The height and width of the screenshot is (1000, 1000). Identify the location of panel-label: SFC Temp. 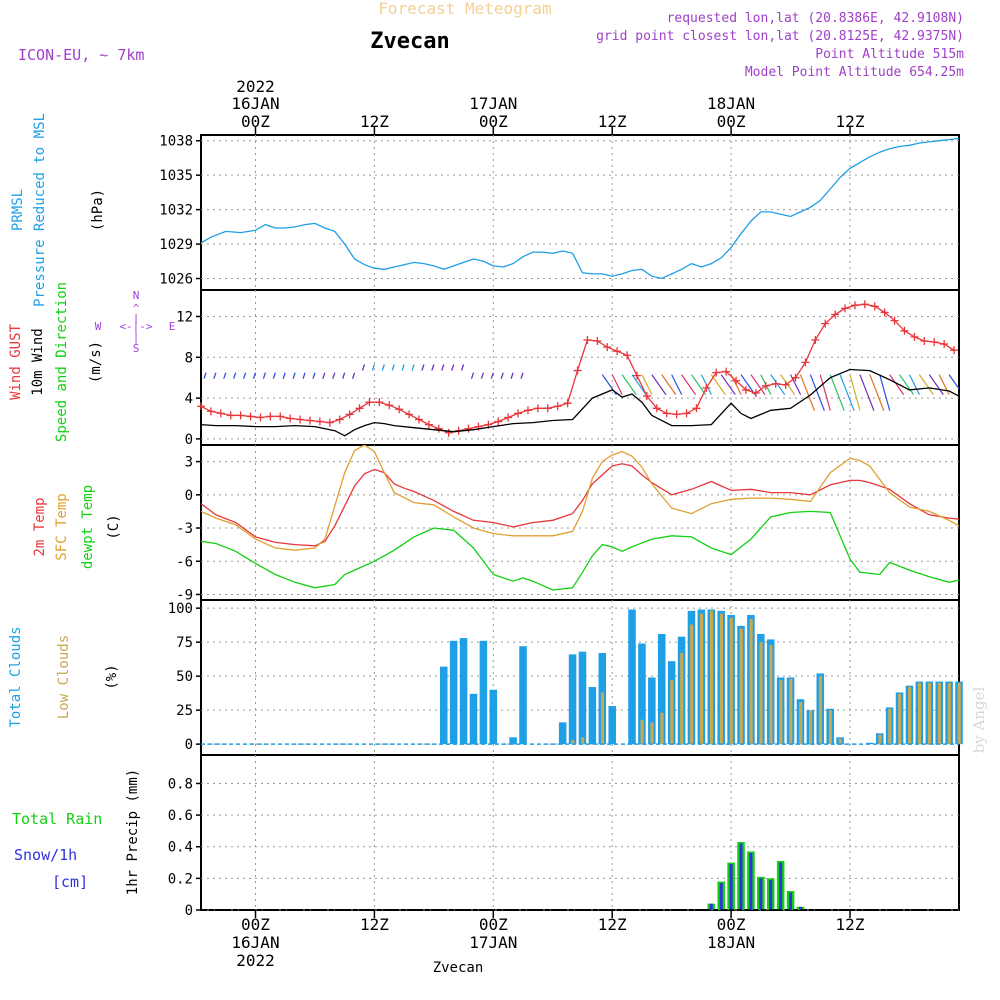
(62, 526).